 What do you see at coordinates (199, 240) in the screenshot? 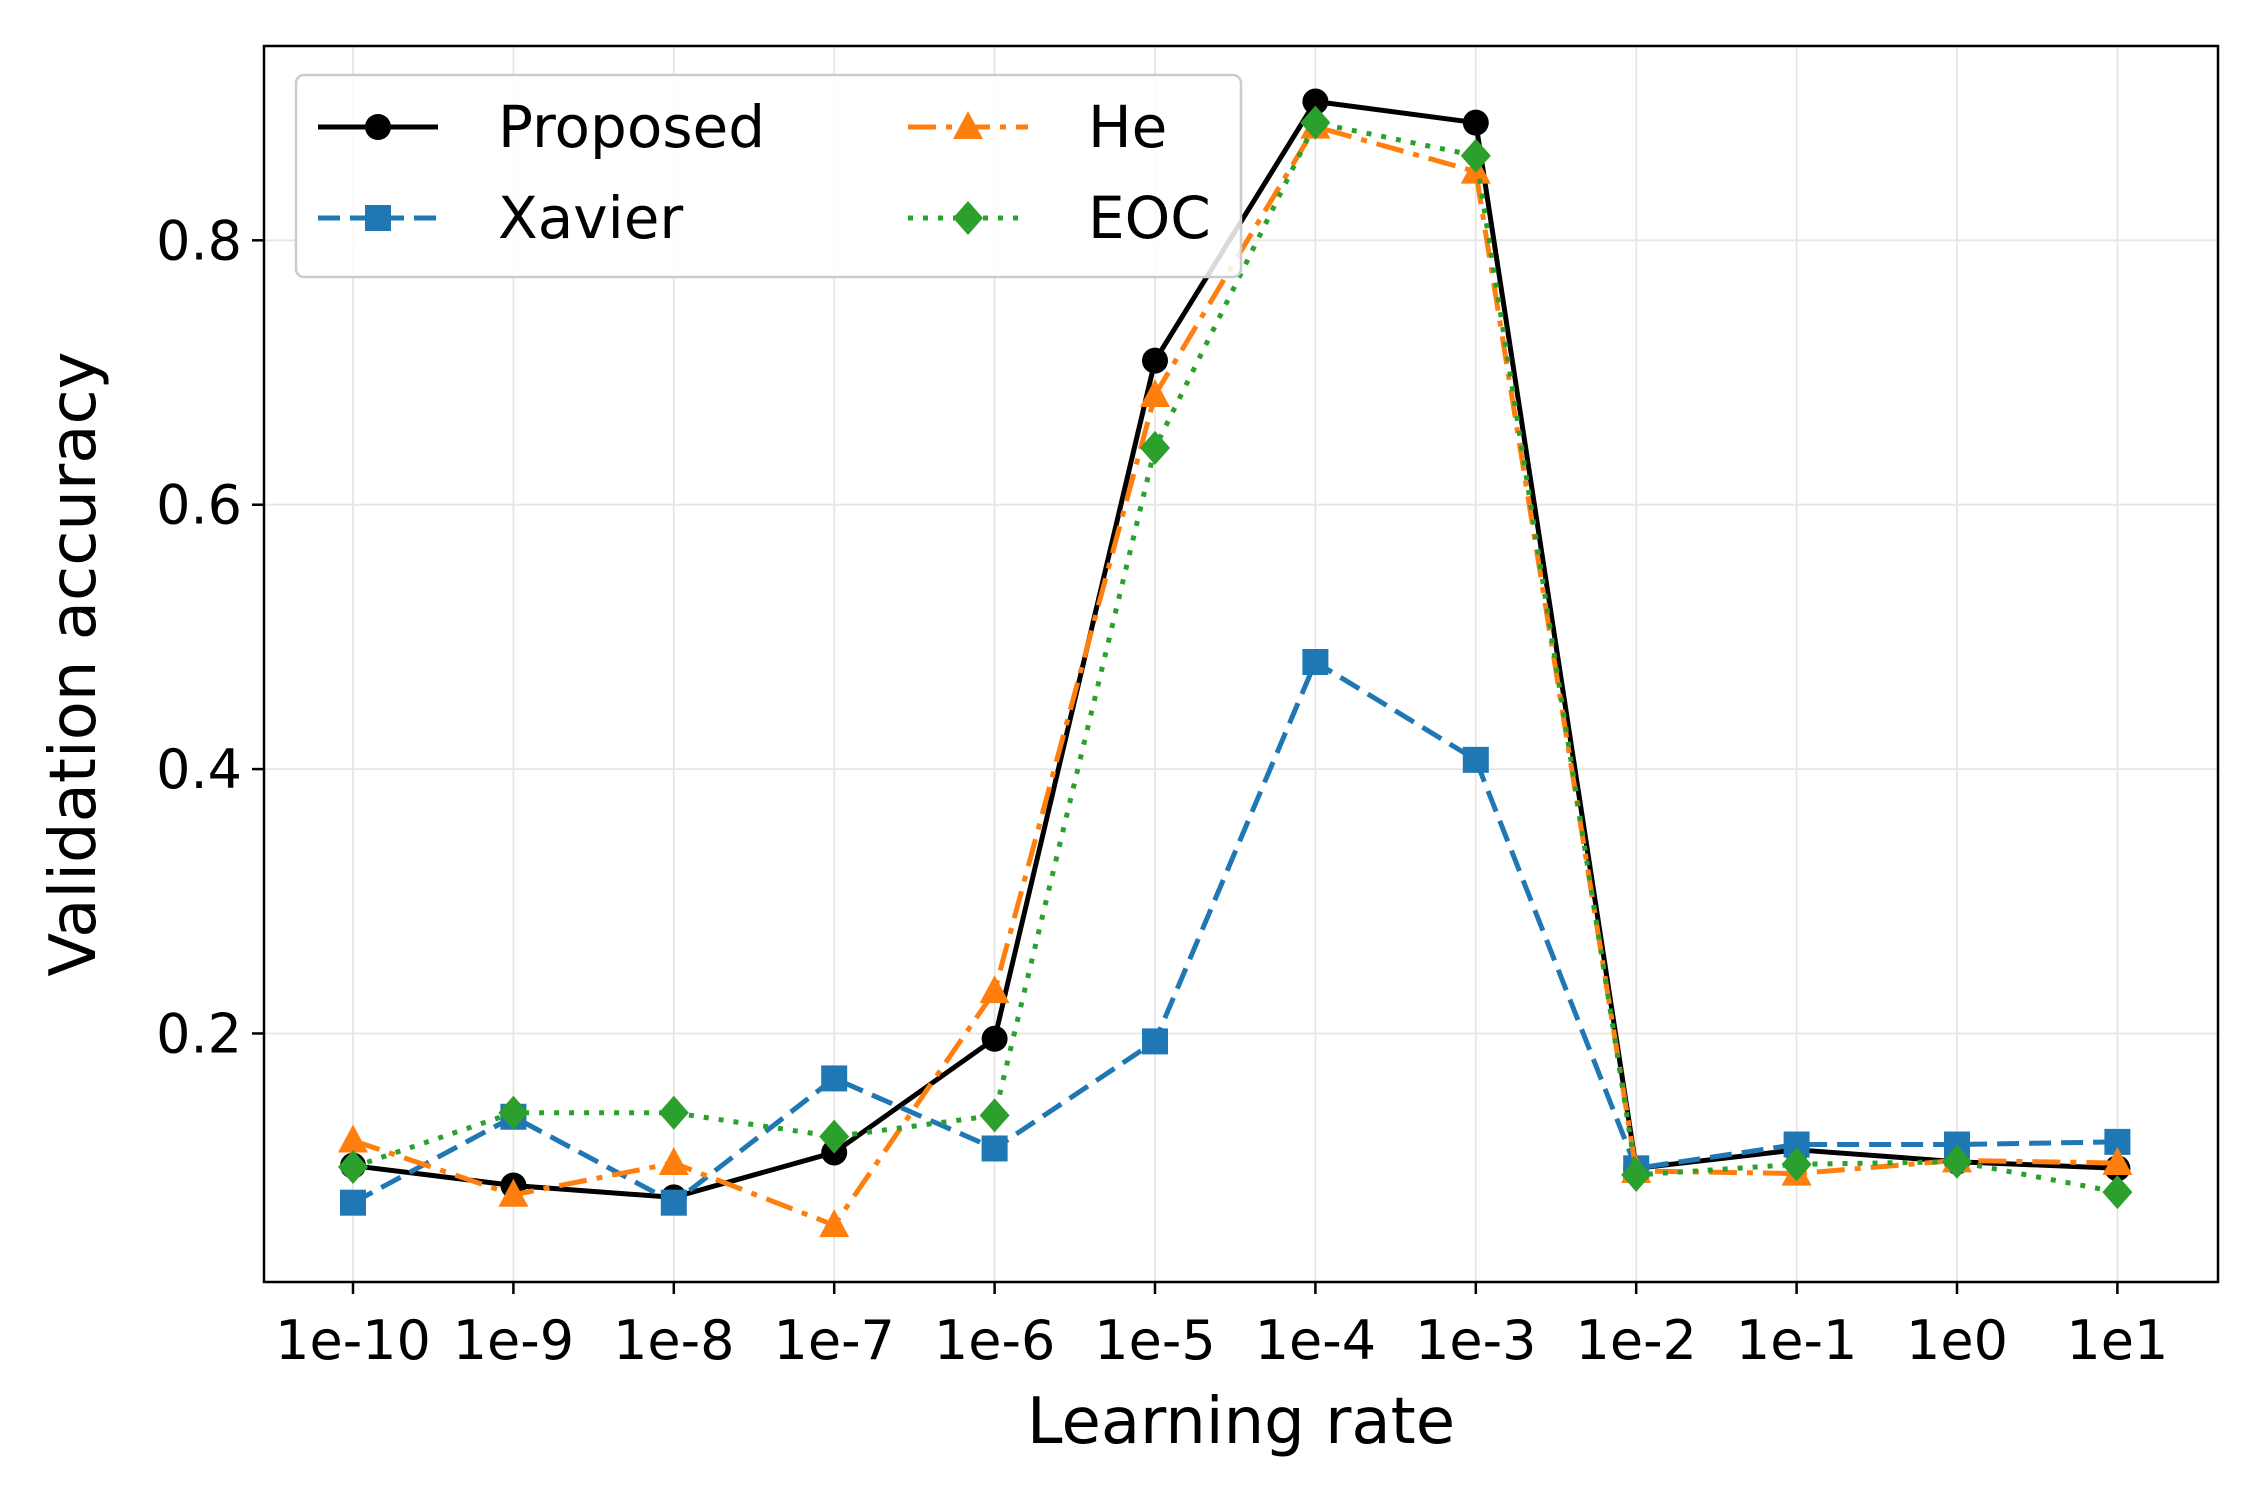
I see `y-tick-label: 0.8` at bounding box center [199, 240].